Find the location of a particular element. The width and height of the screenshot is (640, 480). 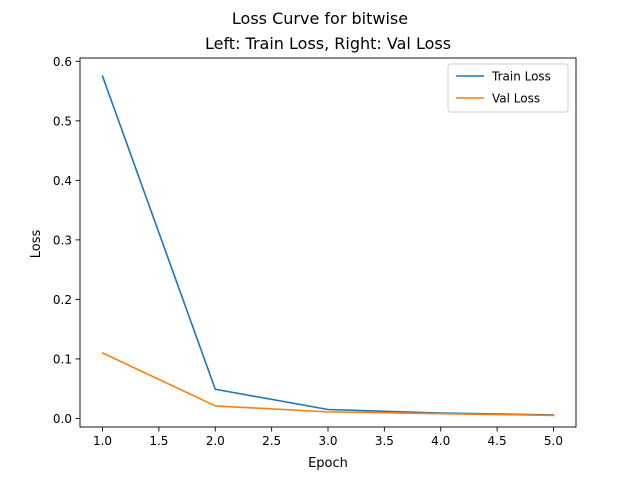

y-axis-label: Loss is located at coordinates (36, 244).